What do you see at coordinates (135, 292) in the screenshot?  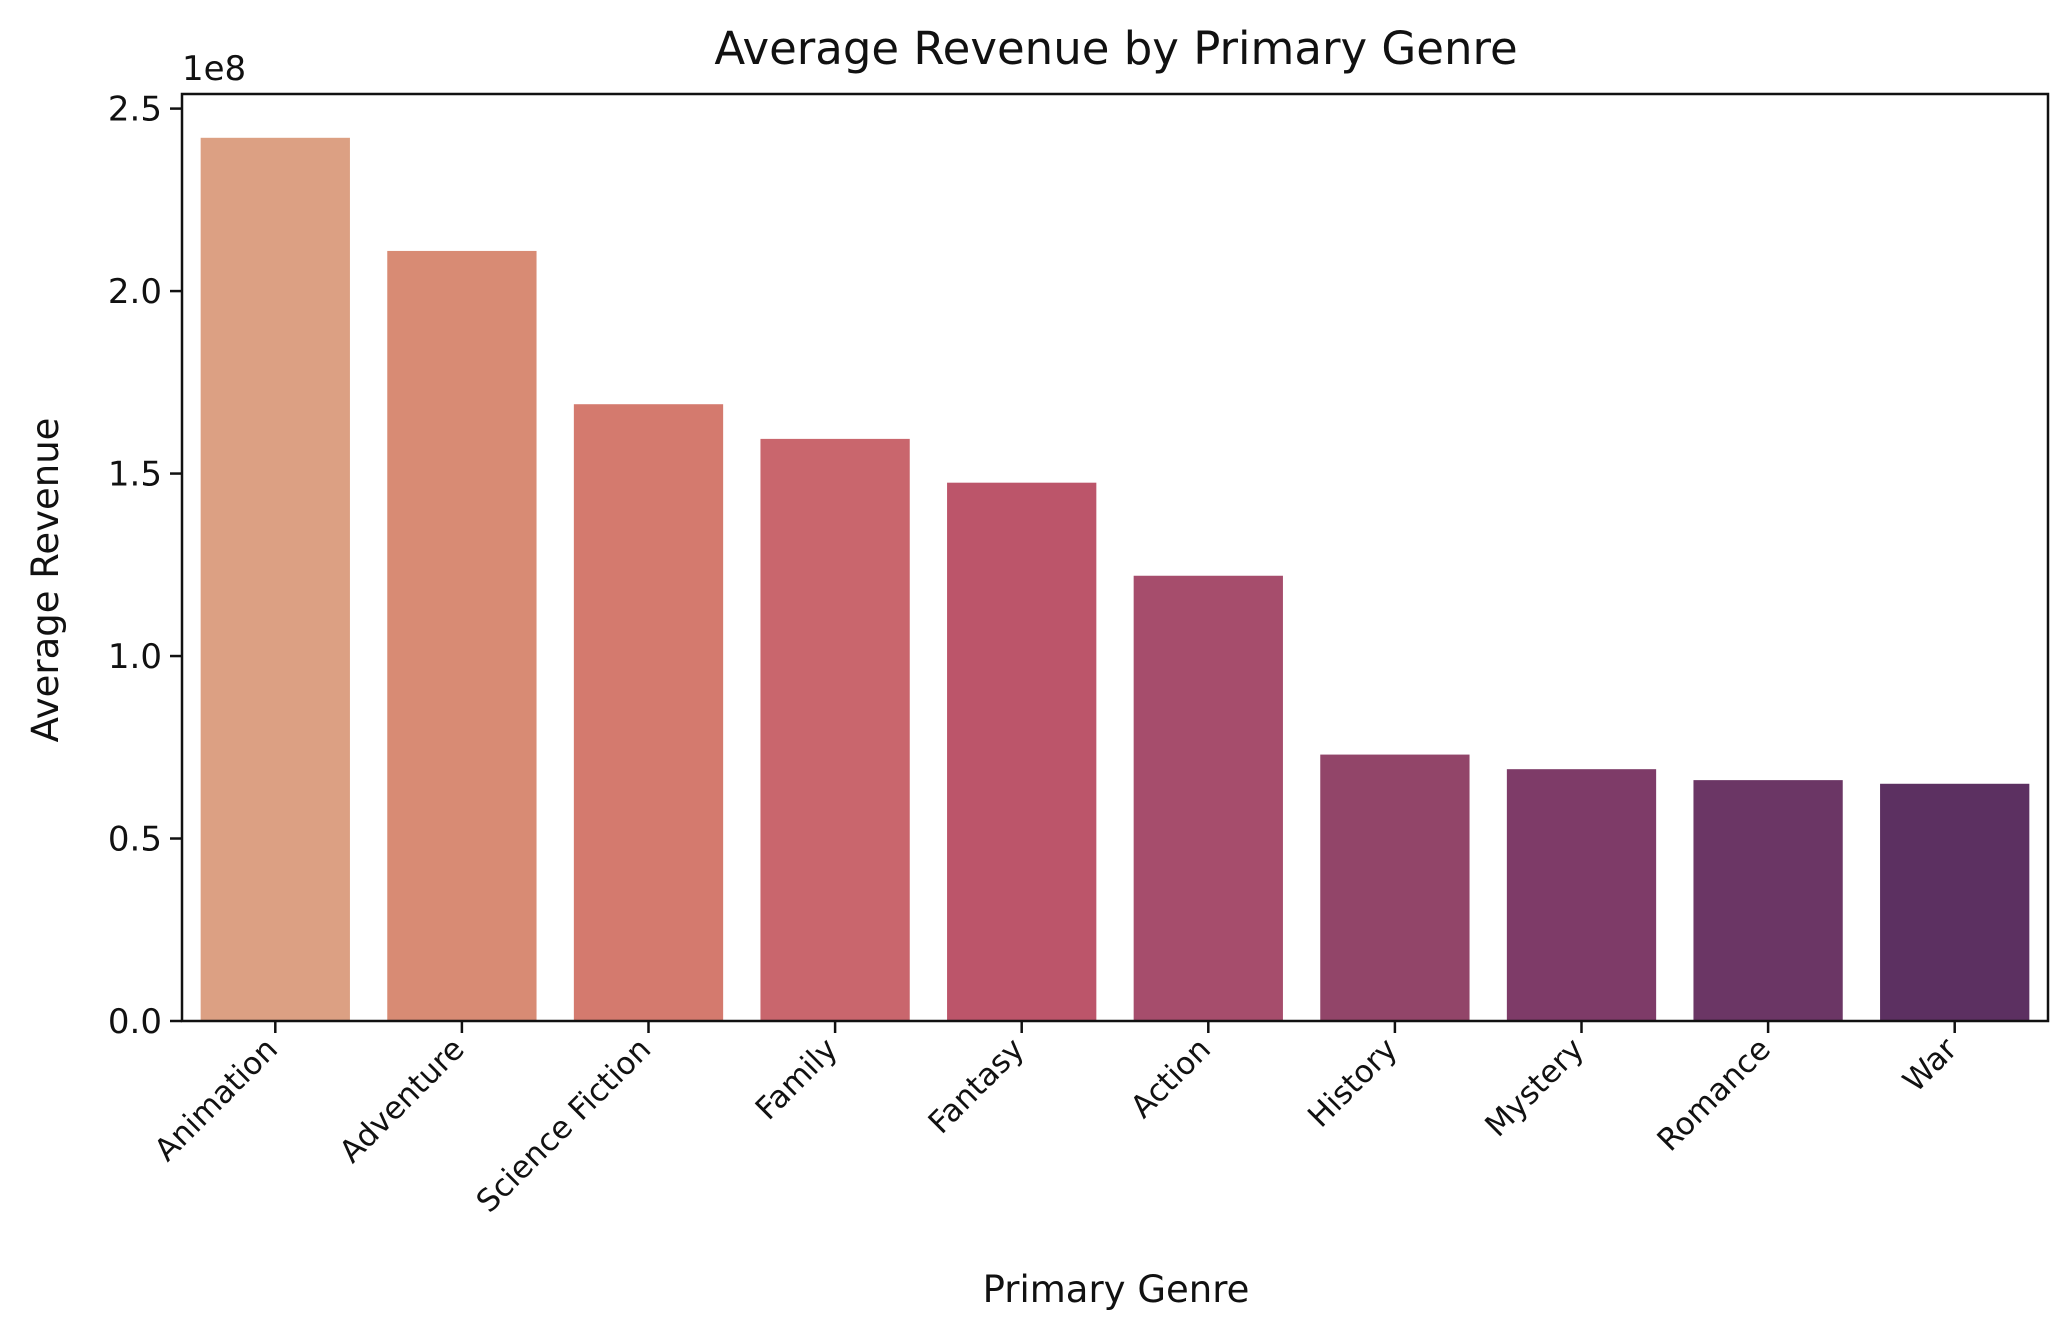 I see `y-tick-label: 2.0` at bounding box center [135, 292].